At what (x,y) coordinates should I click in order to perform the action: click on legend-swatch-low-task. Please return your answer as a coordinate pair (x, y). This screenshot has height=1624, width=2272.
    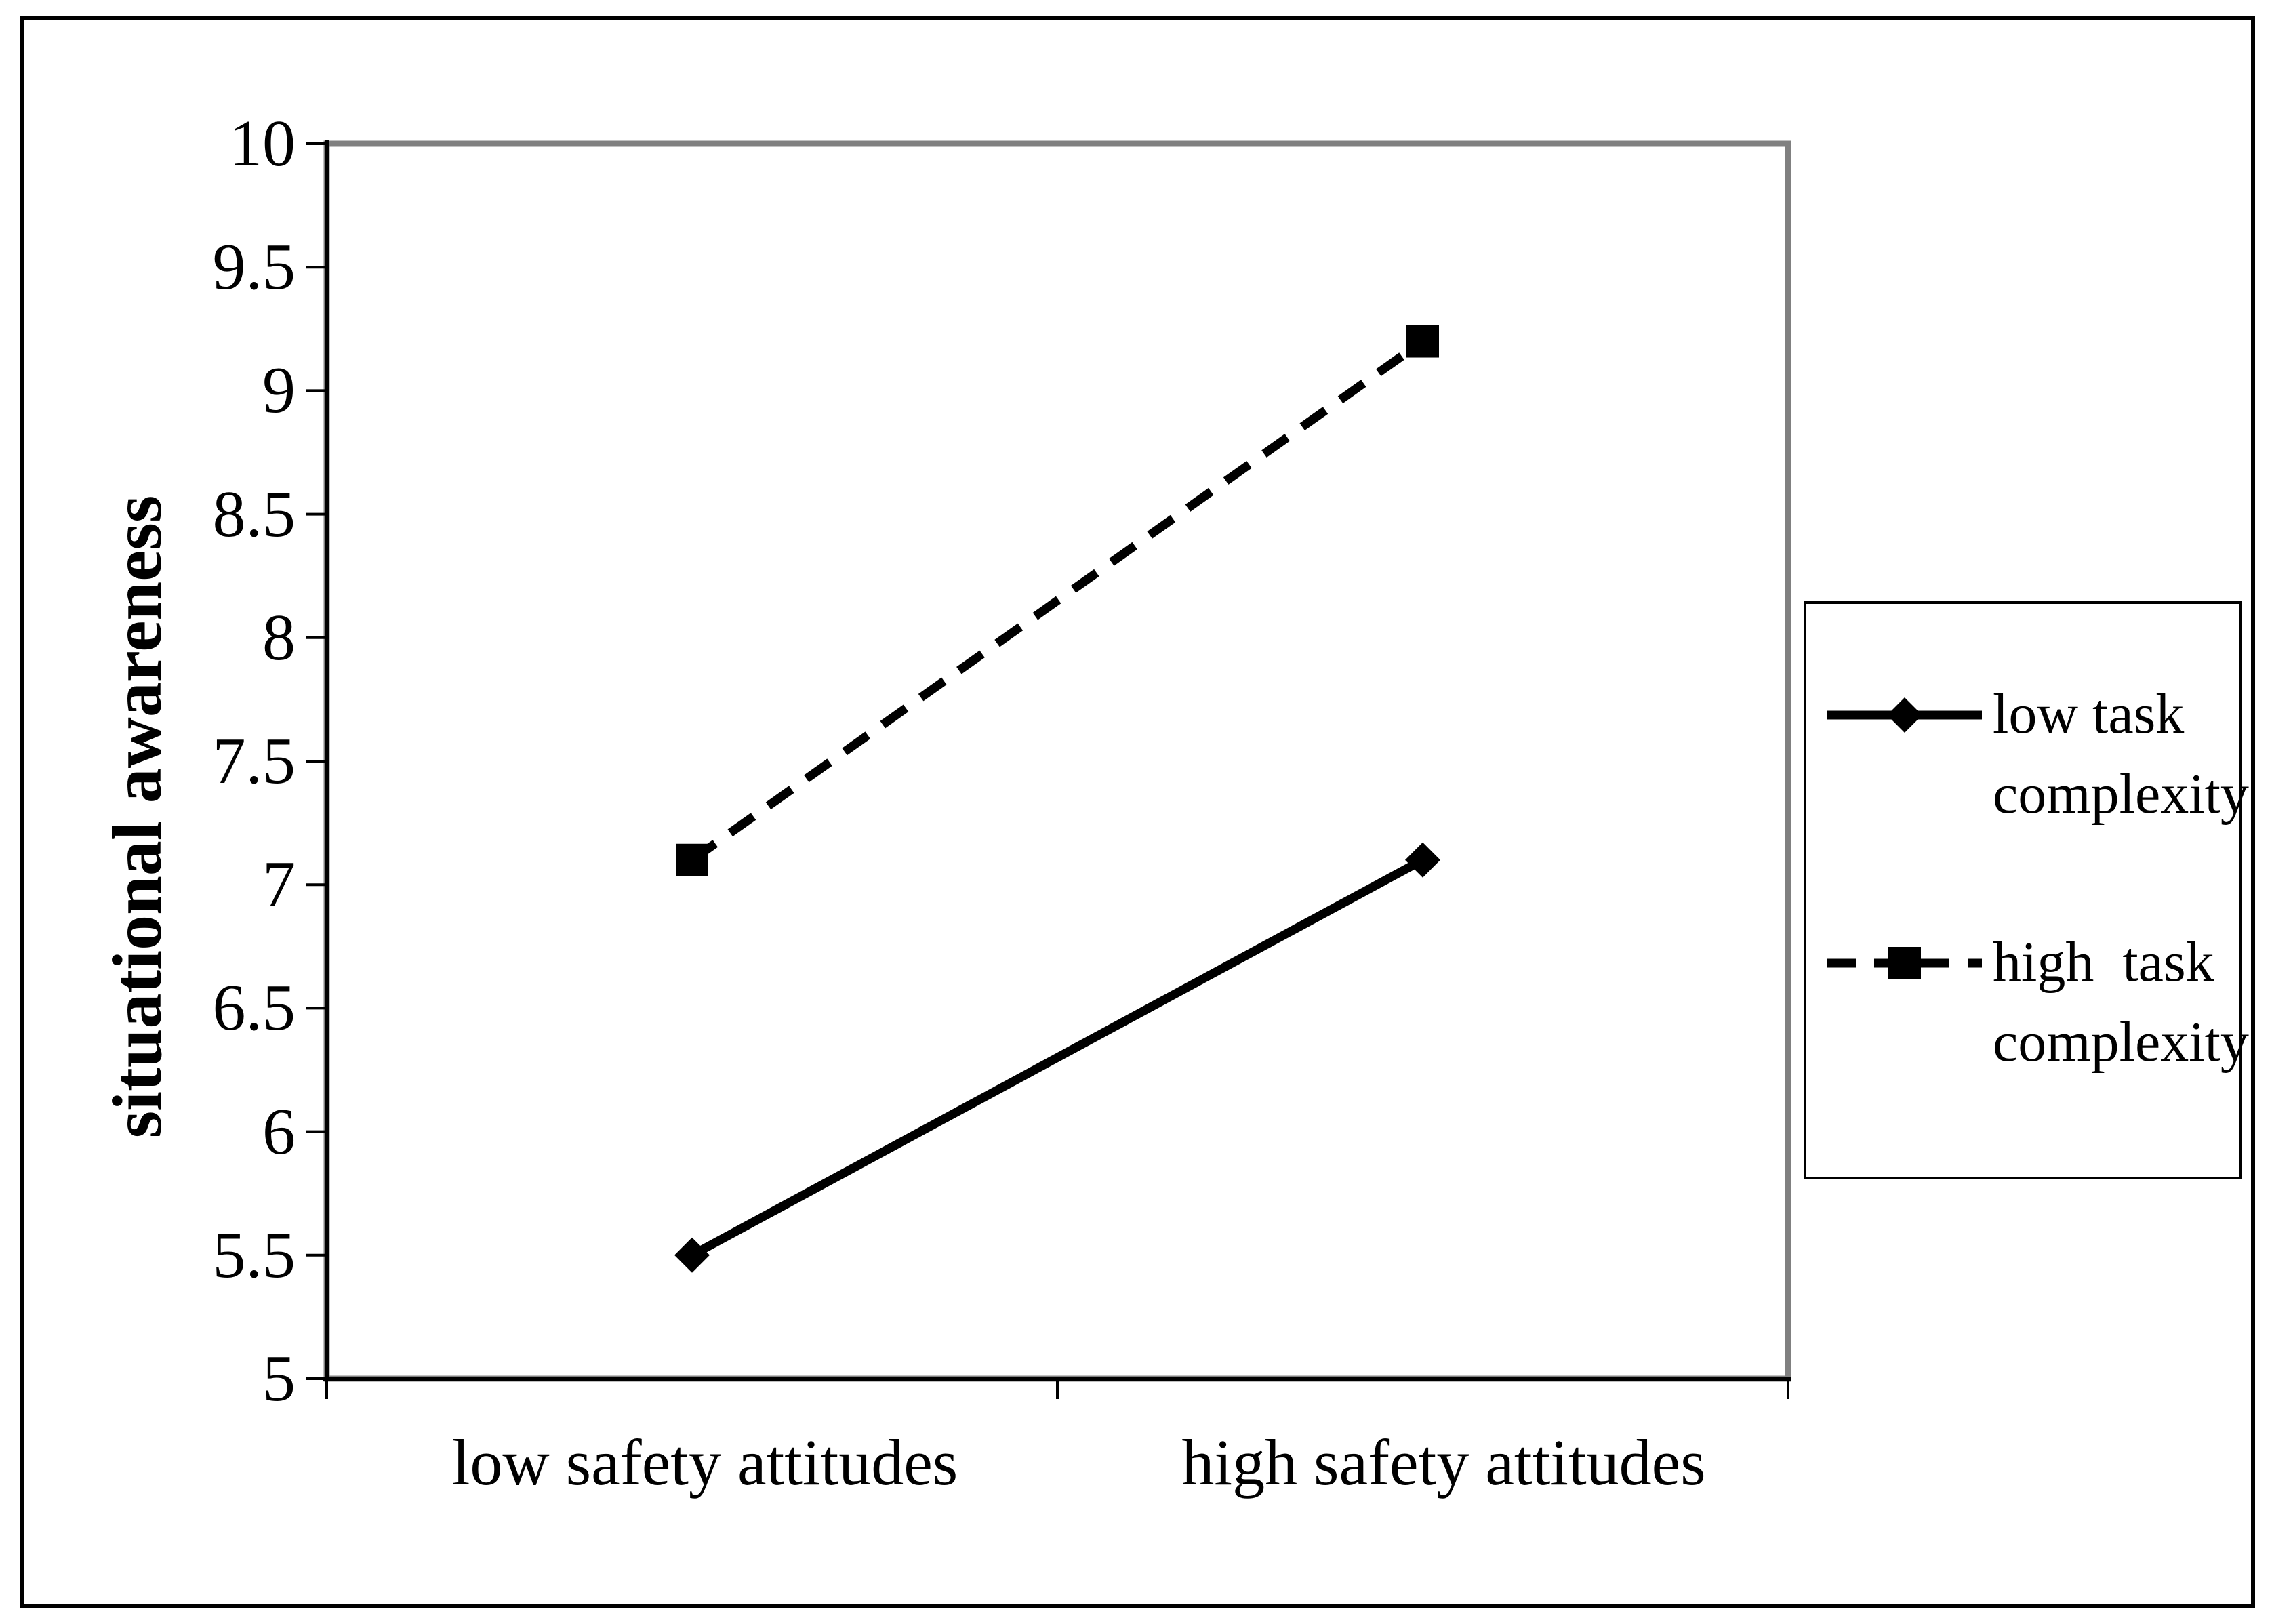
    Looking at the image, I should click on (1904, 715).